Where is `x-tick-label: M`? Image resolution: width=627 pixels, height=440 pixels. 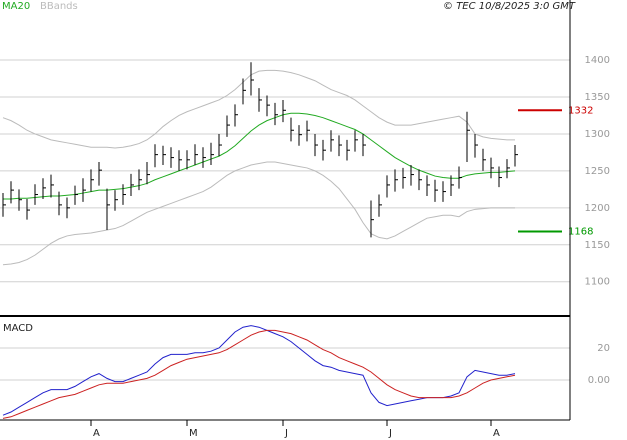
x-tick-label: M is located at coordinates (193, 433).